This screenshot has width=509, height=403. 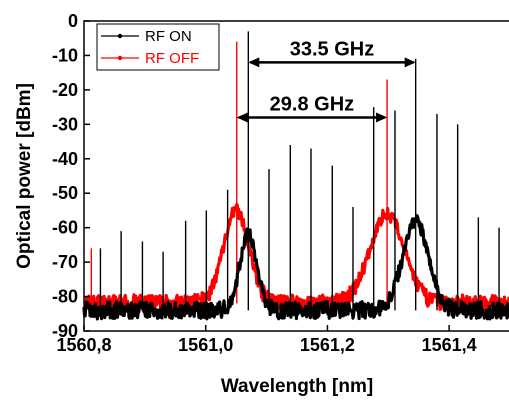 What do you see at coordinates (65, 159) in the screenshot?
I see `y-tick-label: -40` at bounding box center [65, 159].